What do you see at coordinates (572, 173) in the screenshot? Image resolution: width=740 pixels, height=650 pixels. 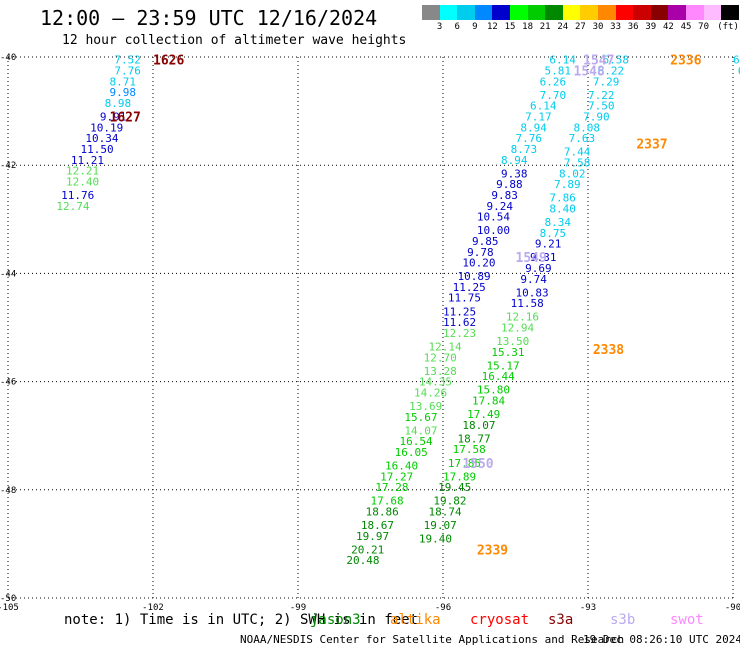 I see `wave-height-value: 8.02` at bounding box center [572, 173].